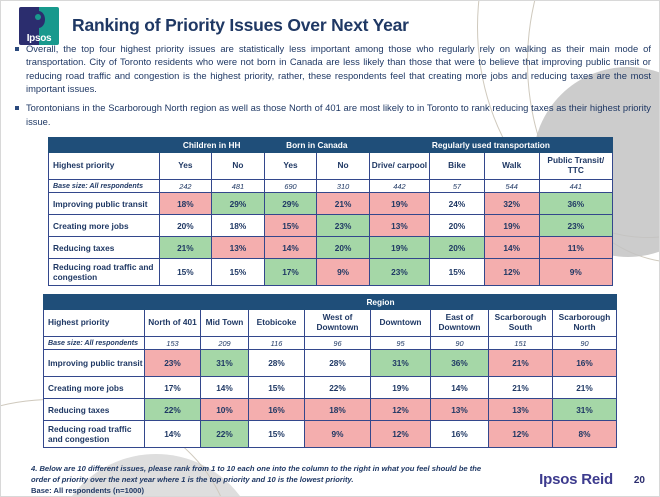 This screenshot has height=497, width=660. Describe the element at coordinates (584, 343) in the screenshot. I see `base-size-cell: 90` at that location.